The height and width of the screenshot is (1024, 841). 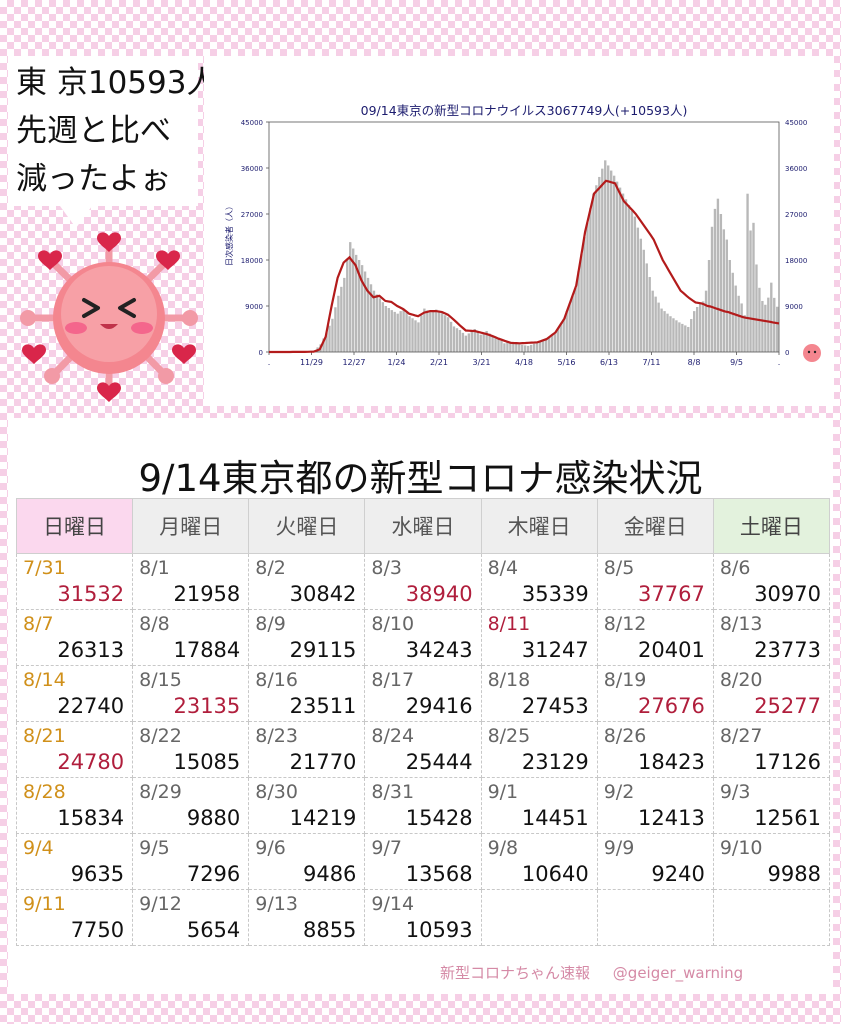 What do you see at coordinates (154, 568) in the screenshot?
I see `day-date: 8/1` at bounding box center [154, 568].